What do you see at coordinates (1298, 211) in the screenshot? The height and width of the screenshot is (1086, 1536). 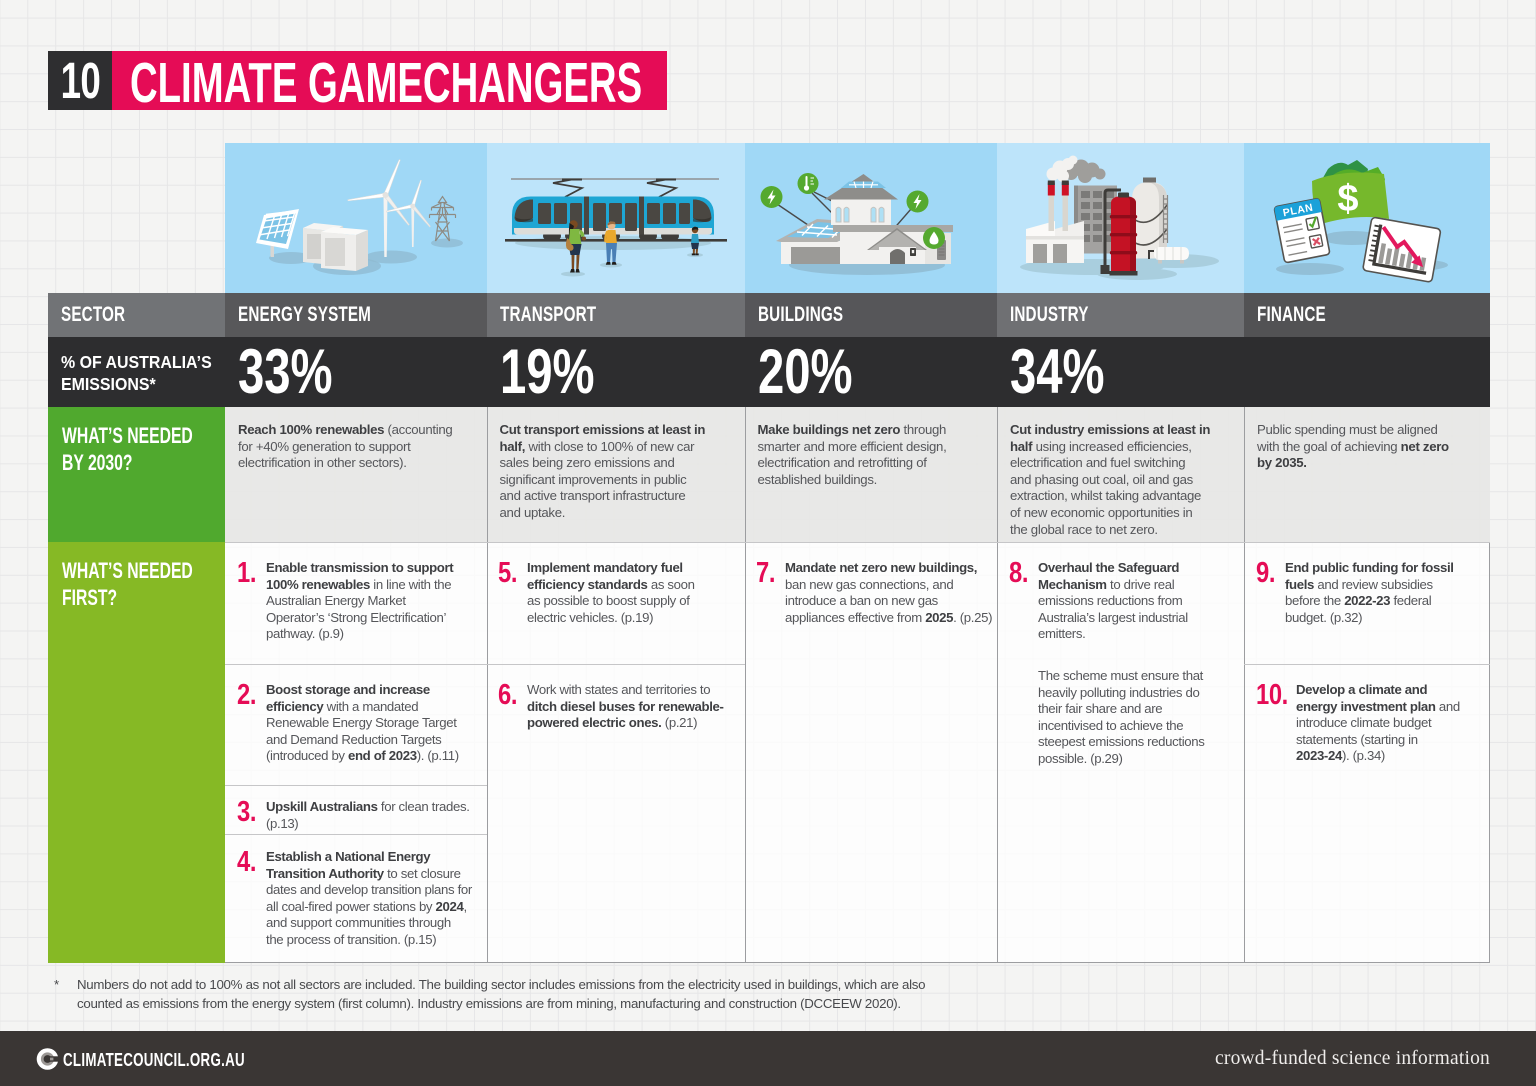 I see `svg-text: PLAN` at bounding box center [1298, 211].